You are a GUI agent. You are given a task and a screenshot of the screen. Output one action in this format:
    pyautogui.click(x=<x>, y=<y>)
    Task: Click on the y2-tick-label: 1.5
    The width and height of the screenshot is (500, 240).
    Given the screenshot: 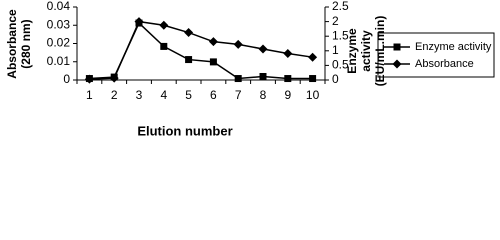 What is the action you would take?
    pyautogui.click(x=340, y=35)
    